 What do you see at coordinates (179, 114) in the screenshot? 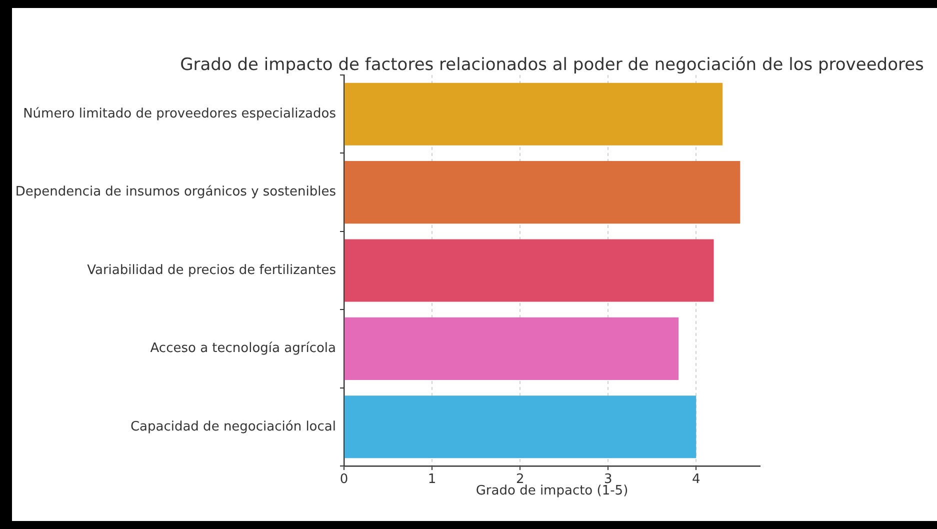
I see `y-tick-label: Número limitado de proveedores especializados` at bounding box center [179, 114].